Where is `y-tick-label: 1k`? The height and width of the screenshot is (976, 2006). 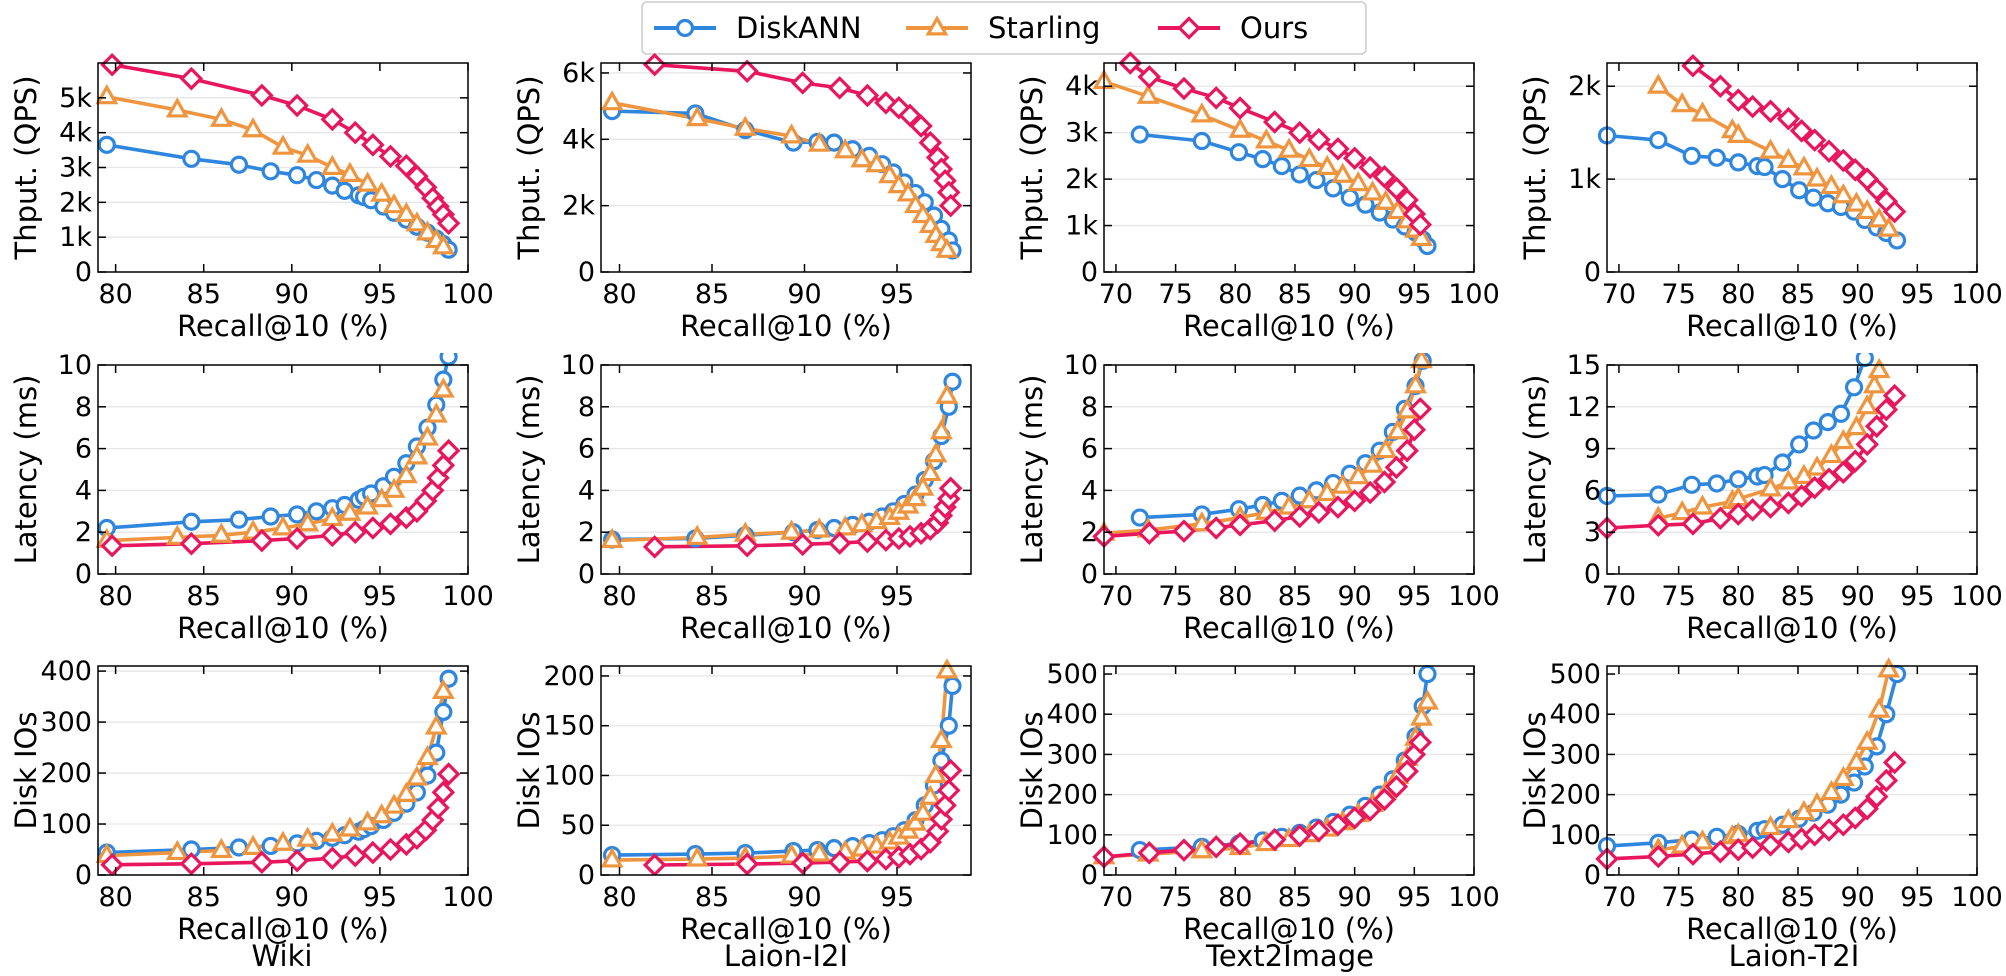
y-tick-label: 1k is located at coordinates (75, 237).